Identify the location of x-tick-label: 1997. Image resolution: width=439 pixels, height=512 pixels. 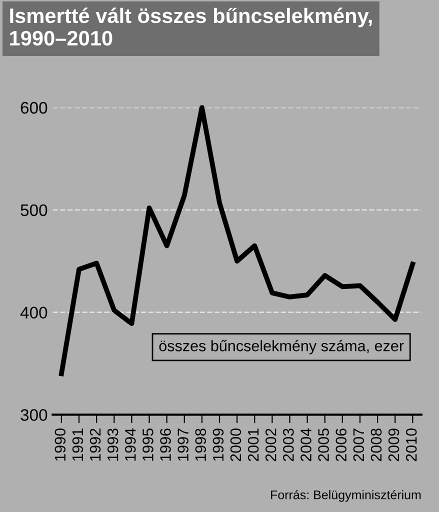
(183, 444).